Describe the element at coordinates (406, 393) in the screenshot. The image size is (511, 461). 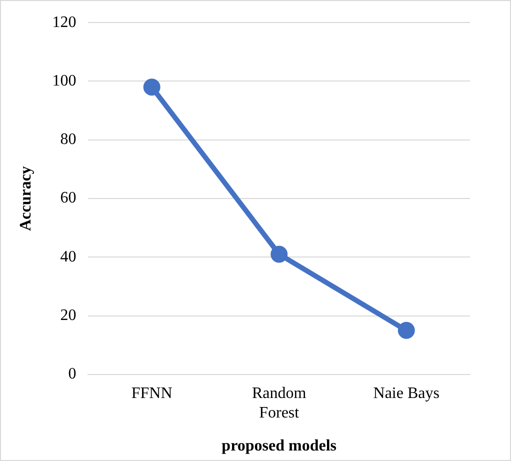
I see `x-tick-label: Naie Bays` at that location.